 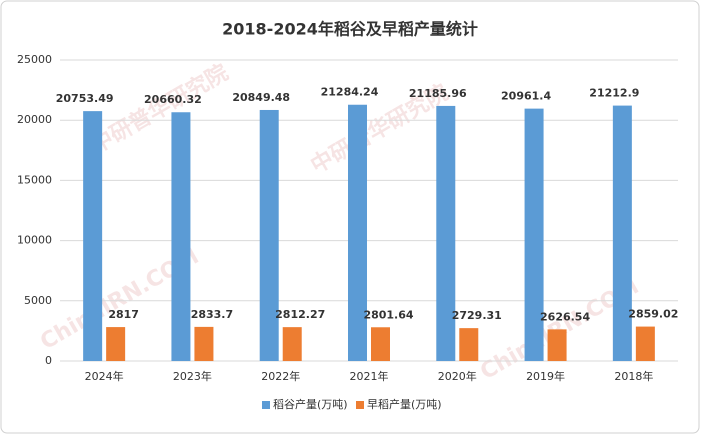 I want to click on value-label: 21185.96, so click(x=438, y=93).